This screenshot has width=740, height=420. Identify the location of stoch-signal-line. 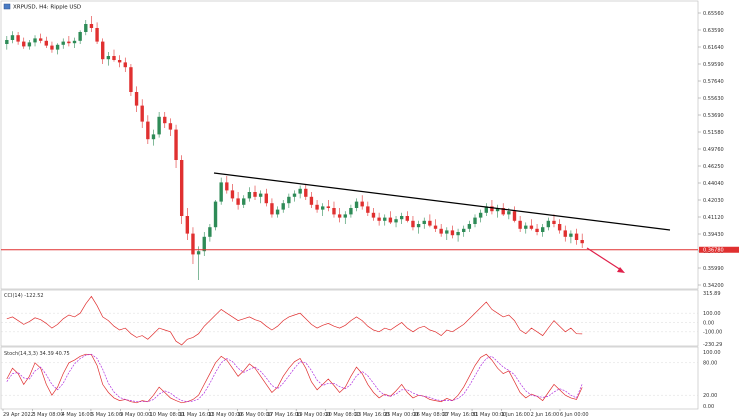
(294, 378).